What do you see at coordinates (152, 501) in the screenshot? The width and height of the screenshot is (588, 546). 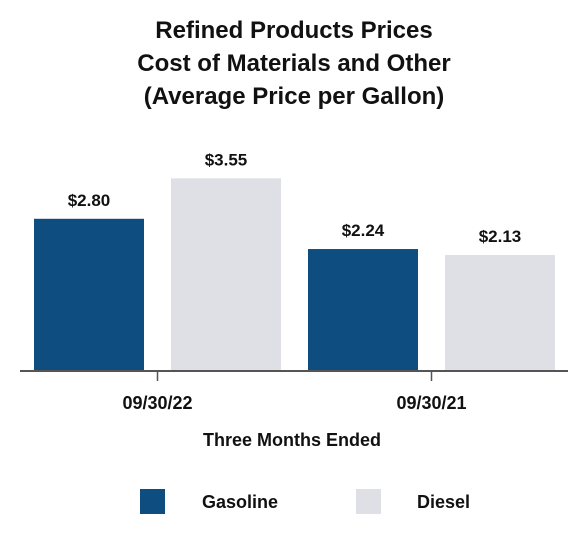 I see `legend-swatch-gasoline` at bounding box center [152, 501].